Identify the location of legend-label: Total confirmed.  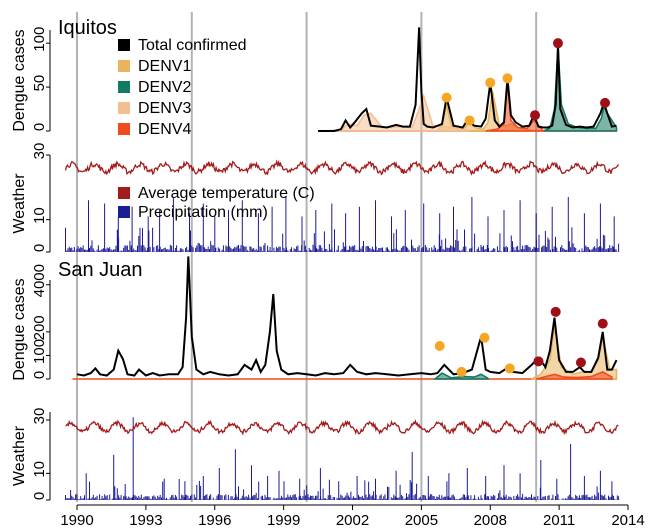
(192, 45).